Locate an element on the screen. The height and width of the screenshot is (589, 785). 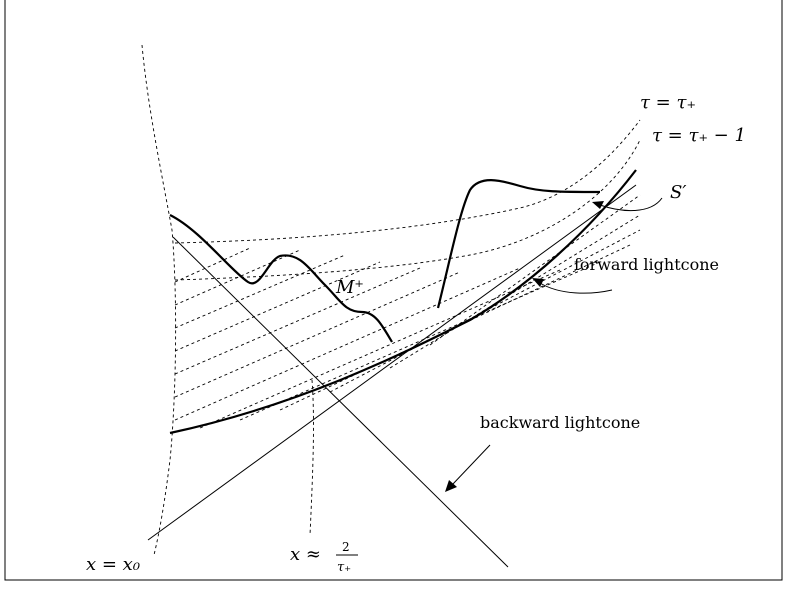
label-x-approx-numerator: 2 is located at coordinates (346, 547).